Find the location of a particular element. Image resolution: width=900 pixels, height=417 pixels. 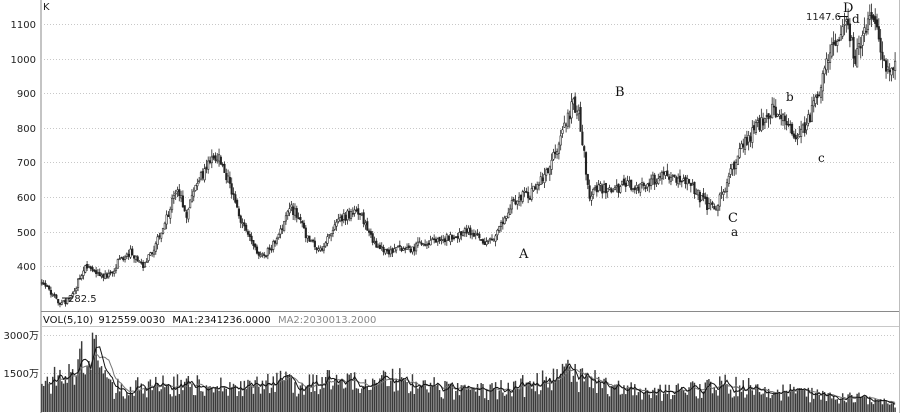

low-value-label: 282.5 is located at coordinates (82, 299).